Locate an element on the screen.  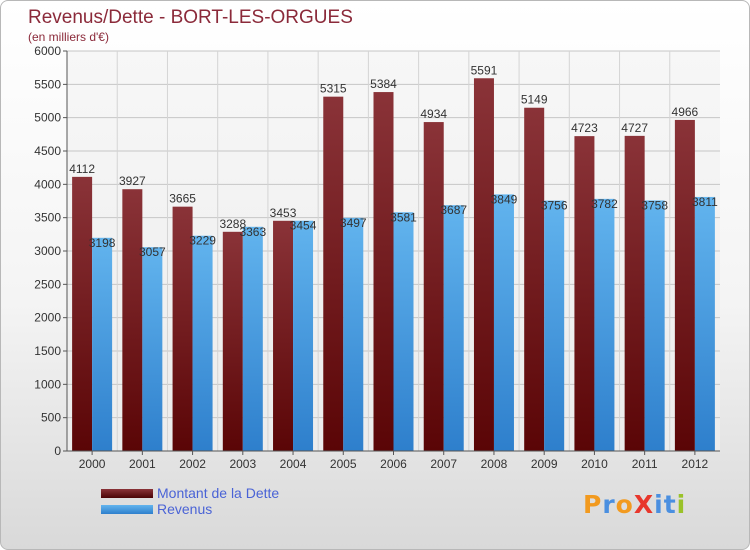
data-label-revenus: 3687 is located at coordinates (453, 210).